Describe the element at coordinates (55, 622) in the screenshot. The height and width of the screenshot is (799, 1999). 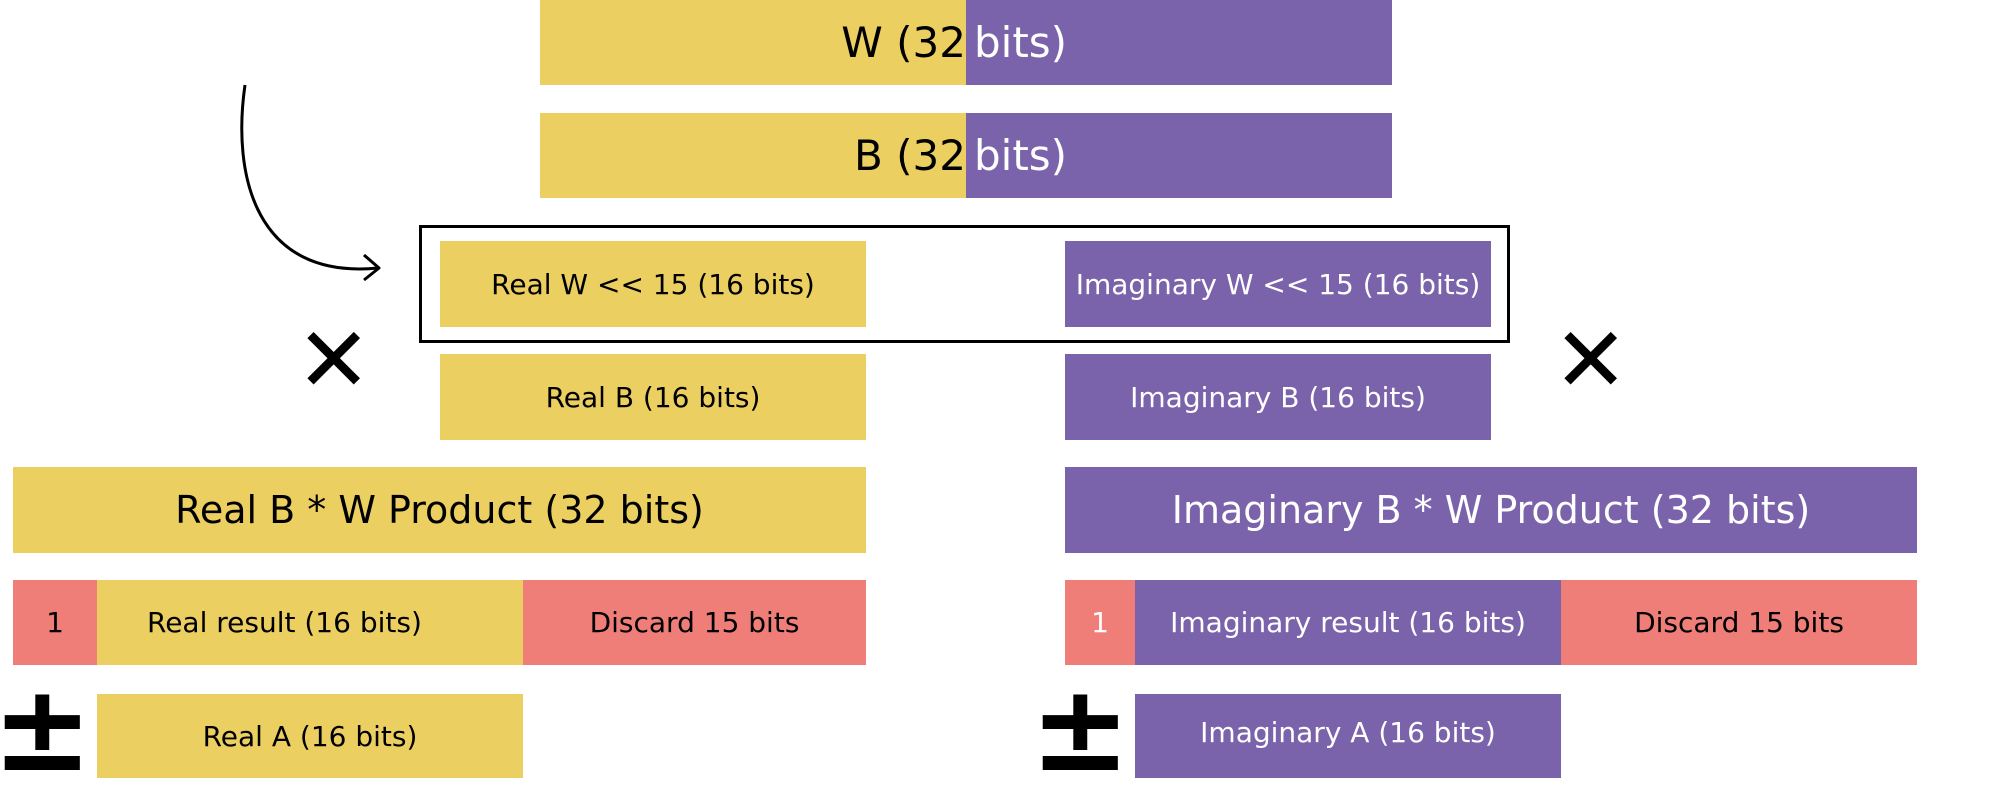
I see `real-sign-bit: 1` at that location.